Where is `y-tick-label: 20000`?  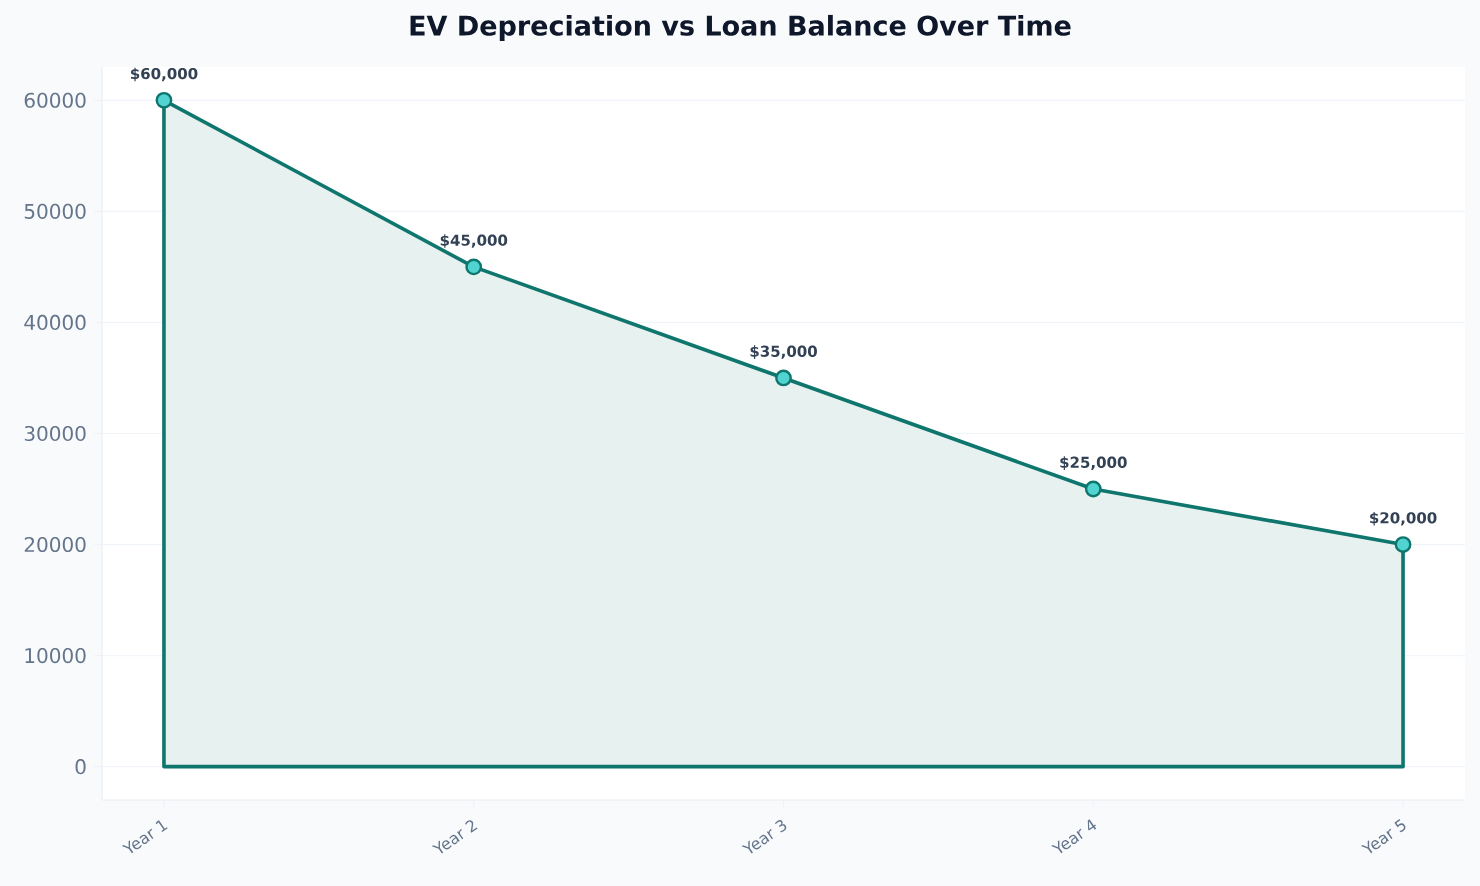
y-tick-label: 20000 is located at coordinates (55, 544).